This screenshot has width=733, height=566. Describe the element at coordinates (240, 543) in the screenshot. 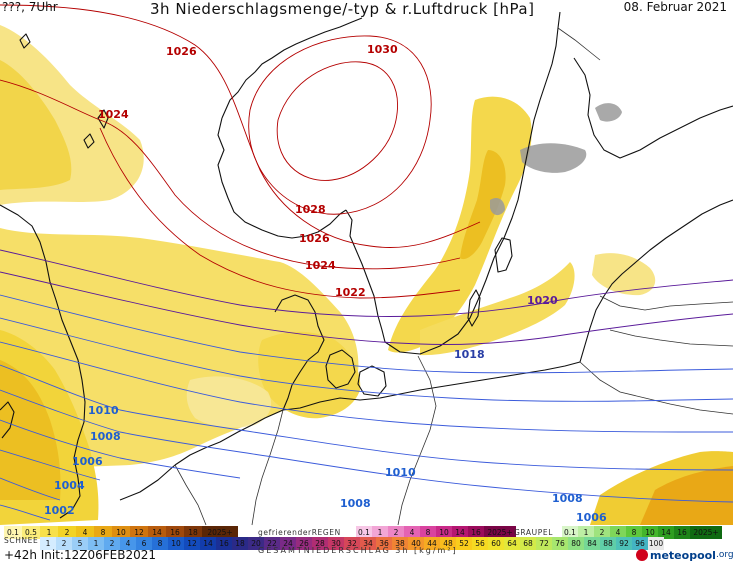

I see `legend-snow-cell: 18` at that location.